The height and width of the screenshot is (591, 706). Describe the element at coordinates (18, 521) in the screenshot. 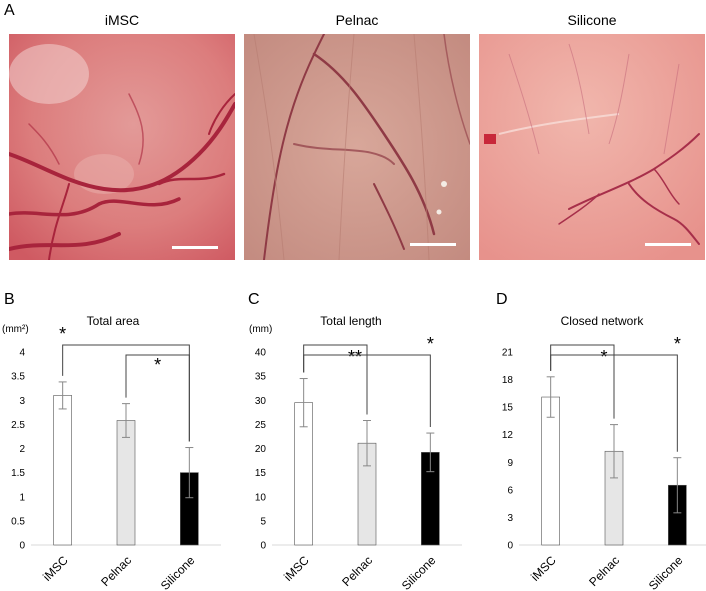

I see `y-tick-label: 0.5` at that location.